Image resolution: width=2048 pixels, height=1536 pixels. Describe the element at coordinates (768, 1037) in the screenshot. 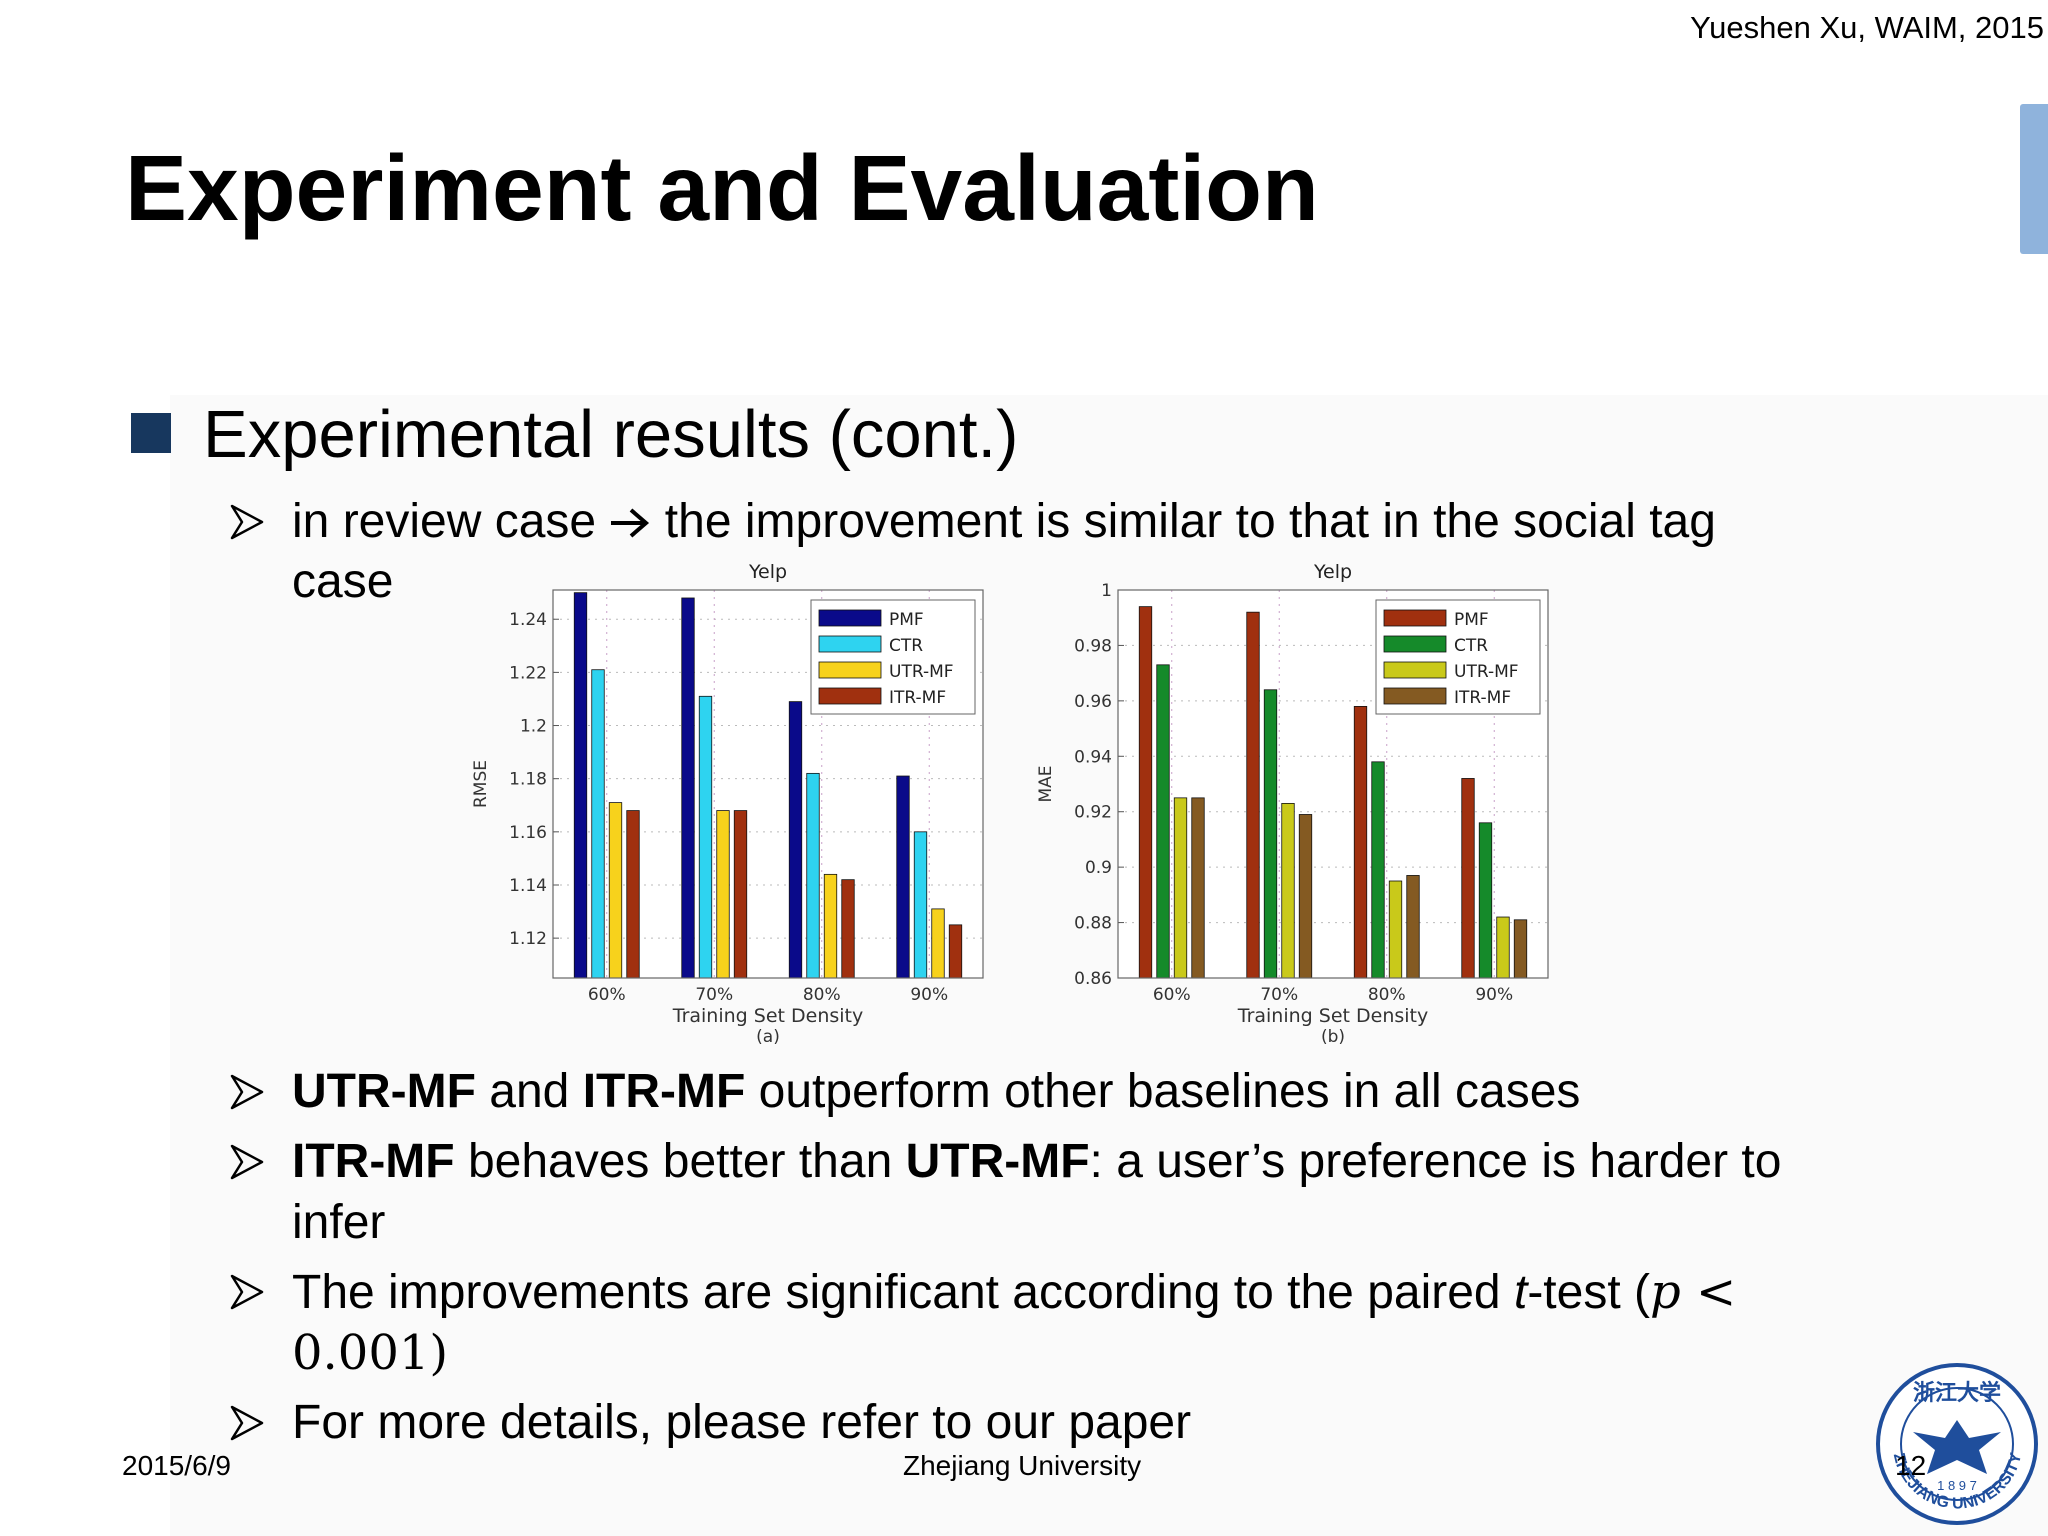

I see `chart-rmse-caption: (a)` at that location.